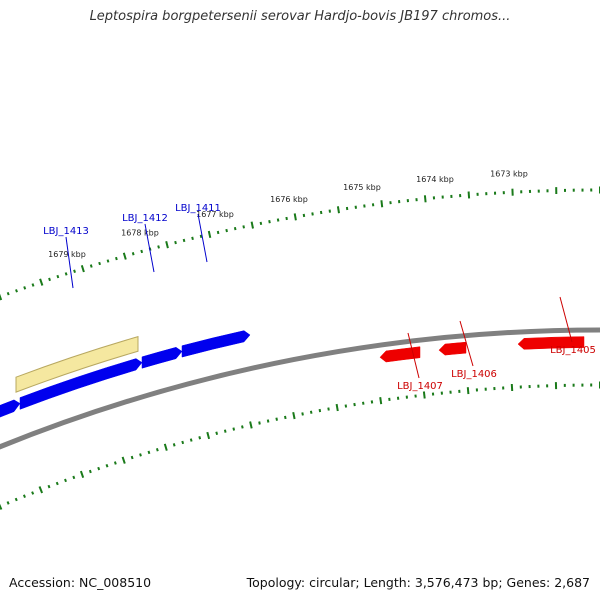 The image size is (600, 600). Describe the element at coordinates (80, 582) in the screenshot. I see `accession-text: Accession: NC_008510` at that location.